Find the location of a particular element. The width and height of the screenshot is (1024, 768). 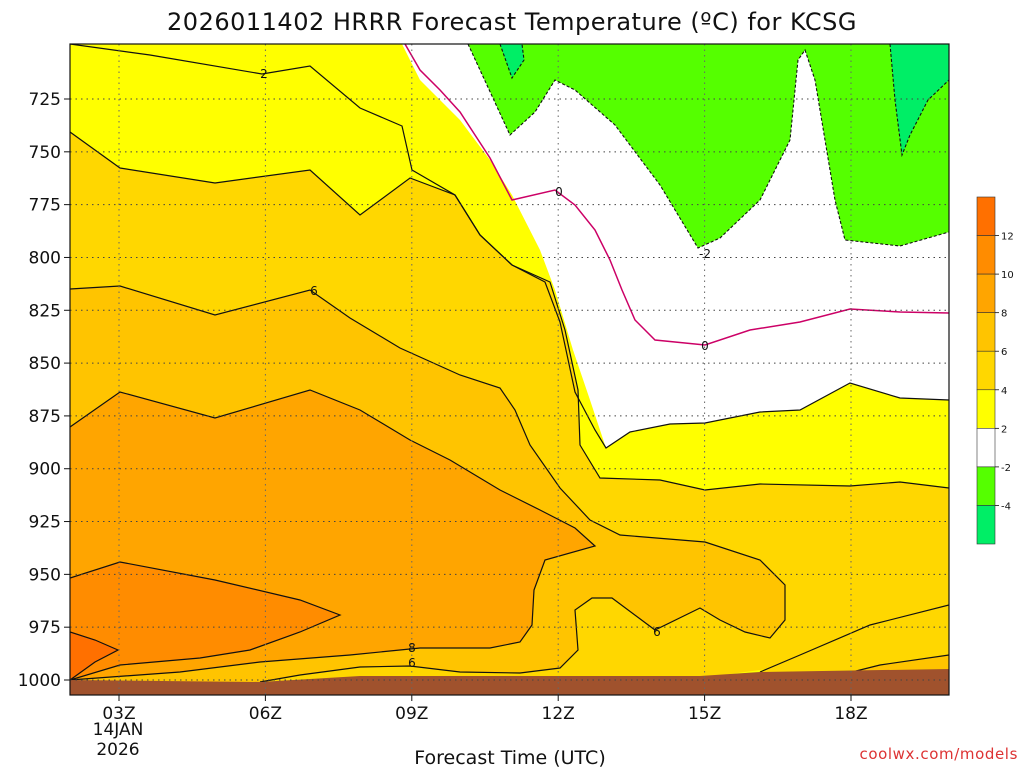

y-tick-label: 725 is located at coordinates (45, 100).